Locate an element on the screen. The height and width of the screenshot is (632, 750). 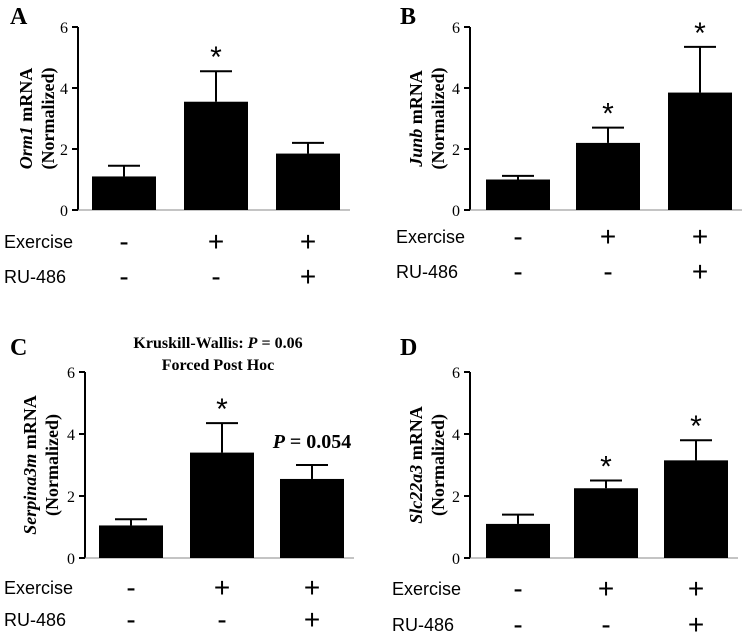
y-axis-label: Junb mRNA is located at coordinates (416, 119).